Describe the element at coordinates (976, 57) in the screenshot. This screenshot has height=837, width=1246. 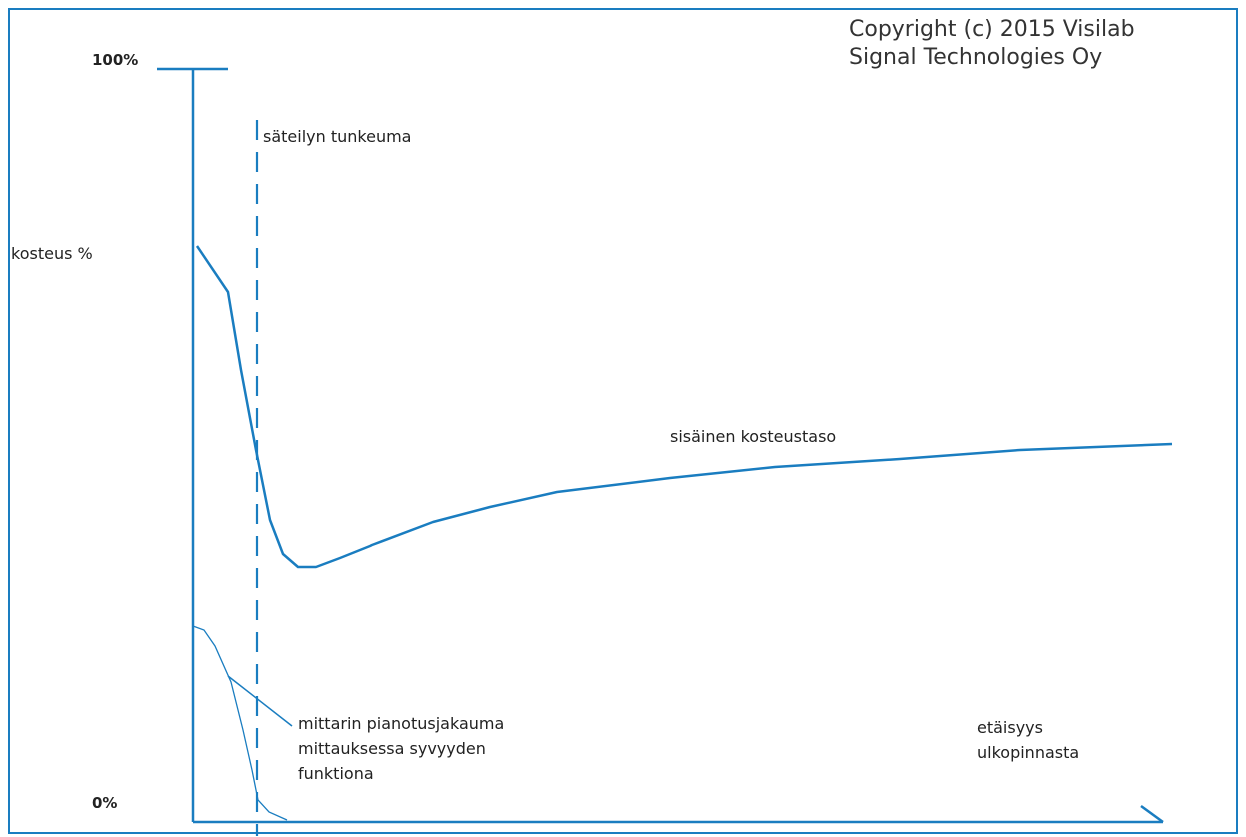
I see `copyright-line-2: Signal Technologies Oy` at that location.